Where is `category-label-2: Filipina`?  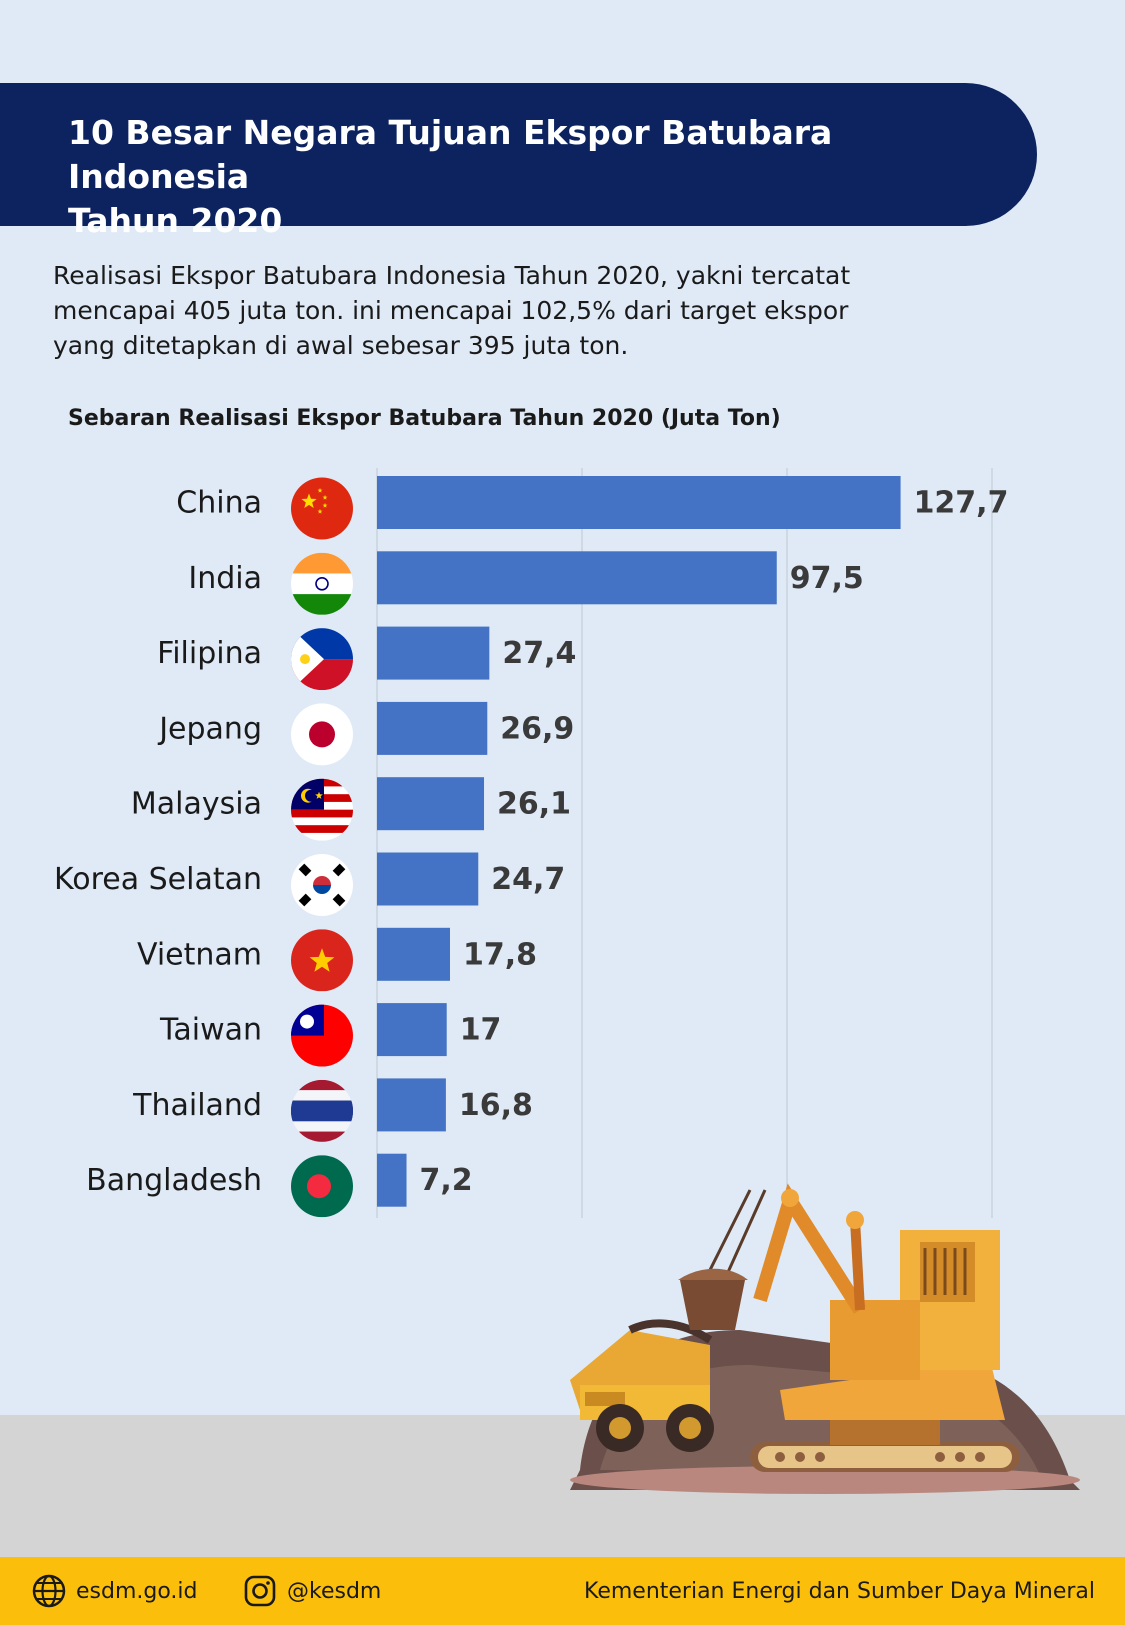
category-label-2: Filipina is located at coordinates (209, 653).